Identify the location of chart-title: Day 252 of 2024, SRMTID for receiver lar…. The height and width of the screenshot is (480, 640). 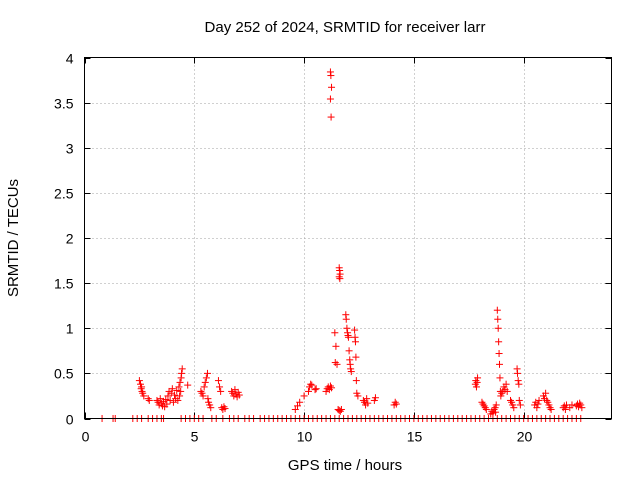
(345, 27).